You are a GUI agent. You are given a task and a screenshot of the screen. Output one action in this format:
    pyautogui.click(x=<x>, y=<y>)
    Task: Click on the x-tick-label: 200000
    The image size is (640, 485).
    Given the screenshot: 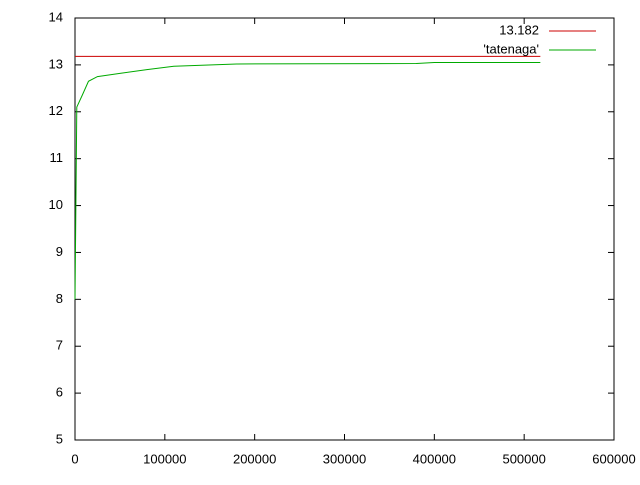 What is the action you would take?
    pyautogui.click(x=254, y=458)
    